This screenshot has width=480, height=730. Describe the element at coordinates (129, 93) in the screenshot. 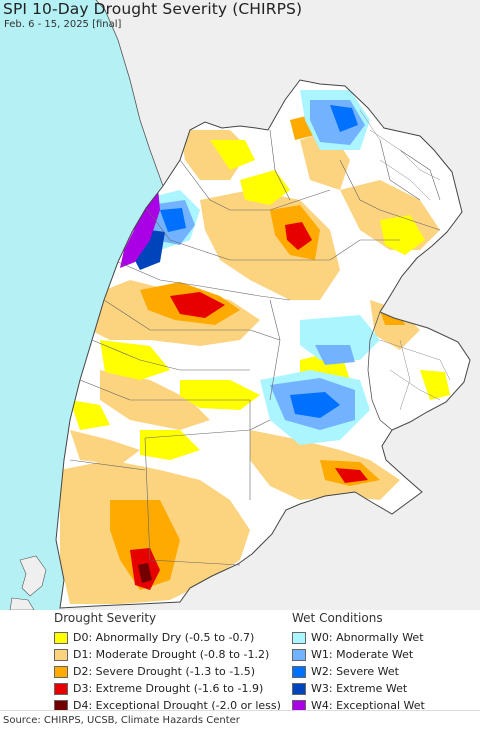

I see `chile-coast` at that location.